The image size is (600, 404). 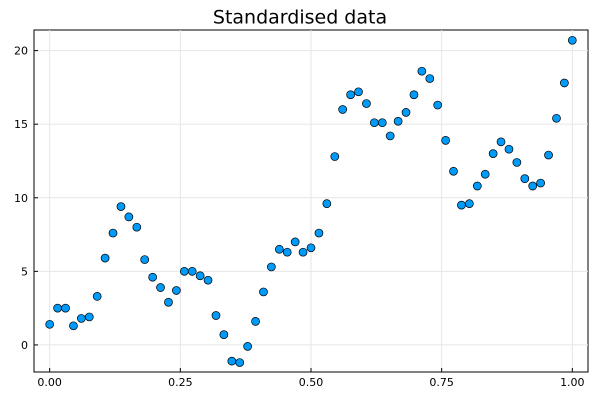 I want to click on y-tick-label: 10, so click(x=21, y=198).